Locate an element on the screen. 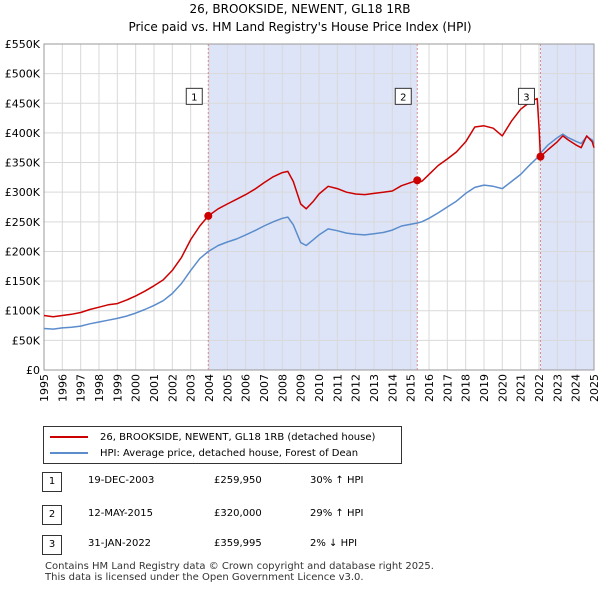 The width and height of the screenshot is (600, 590). sale-hpi-change: 29% ↑ HPI is located at coordinates (337, 513).